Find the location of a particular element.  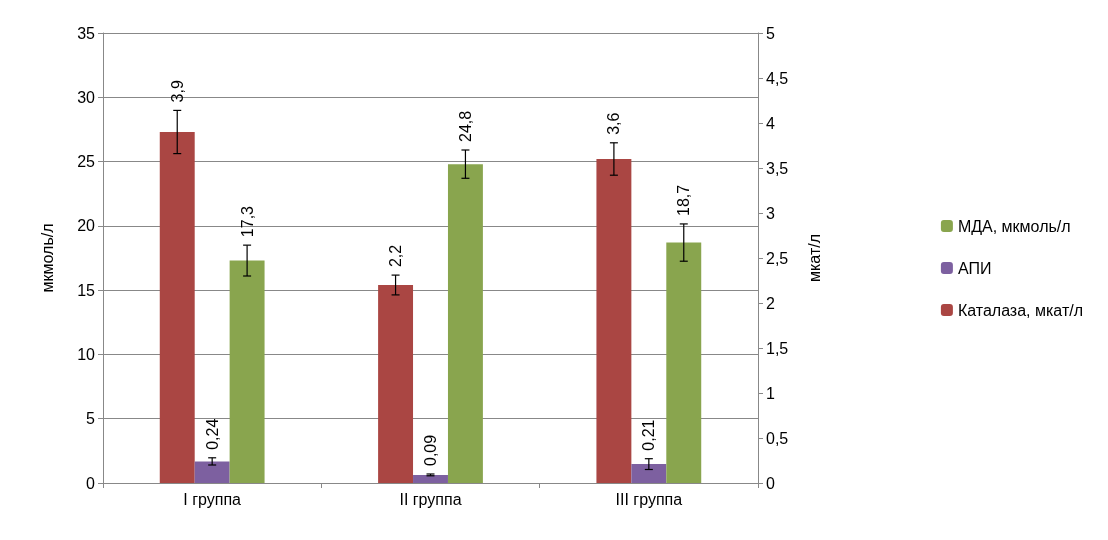

y2-tick-label: 0 is located at coordinates (770, 483).